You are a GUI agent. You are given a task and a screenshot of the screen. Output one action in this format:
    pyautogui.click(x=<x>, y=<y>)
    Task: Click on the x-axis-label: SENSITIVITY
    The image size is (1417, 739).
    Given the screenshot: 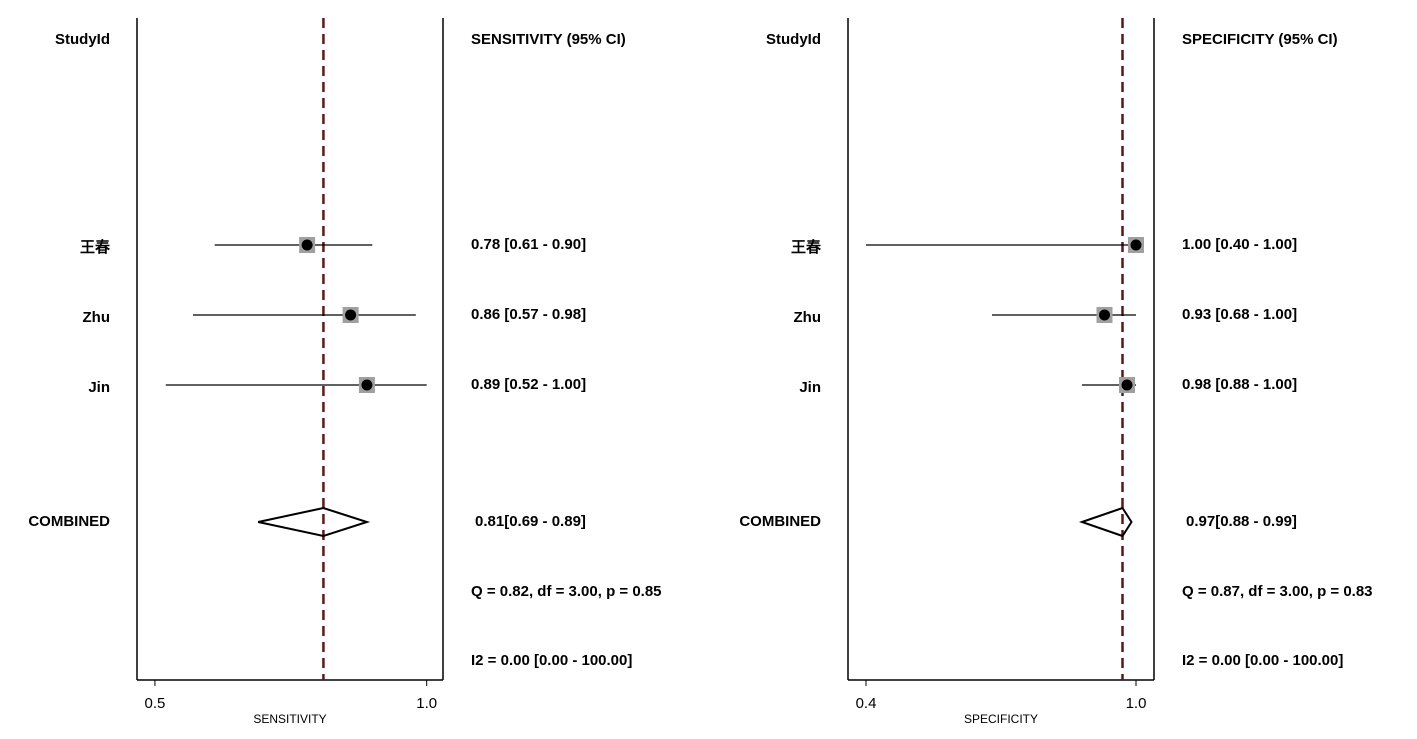 What is the action you would take?
    pyautogui.click(x=289, y=719)
    